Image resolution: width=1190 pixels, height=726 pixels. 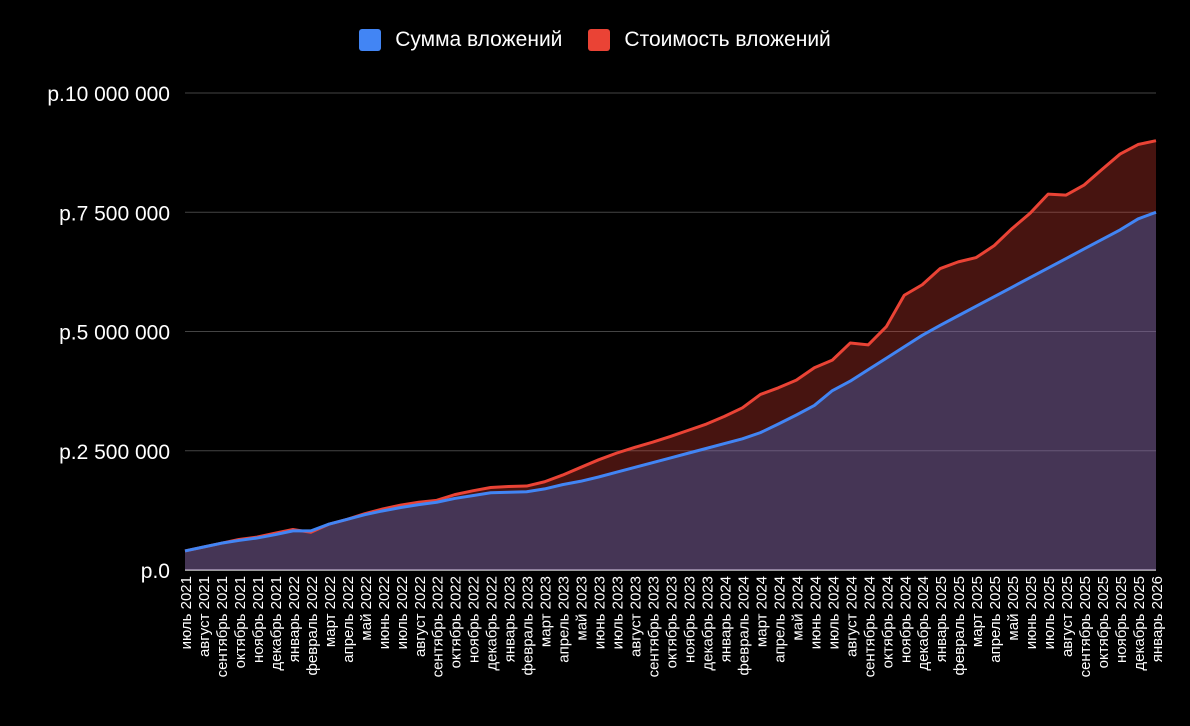 I want to click on x-tick-label: октябрь 2021, so click(x=240, y=622).